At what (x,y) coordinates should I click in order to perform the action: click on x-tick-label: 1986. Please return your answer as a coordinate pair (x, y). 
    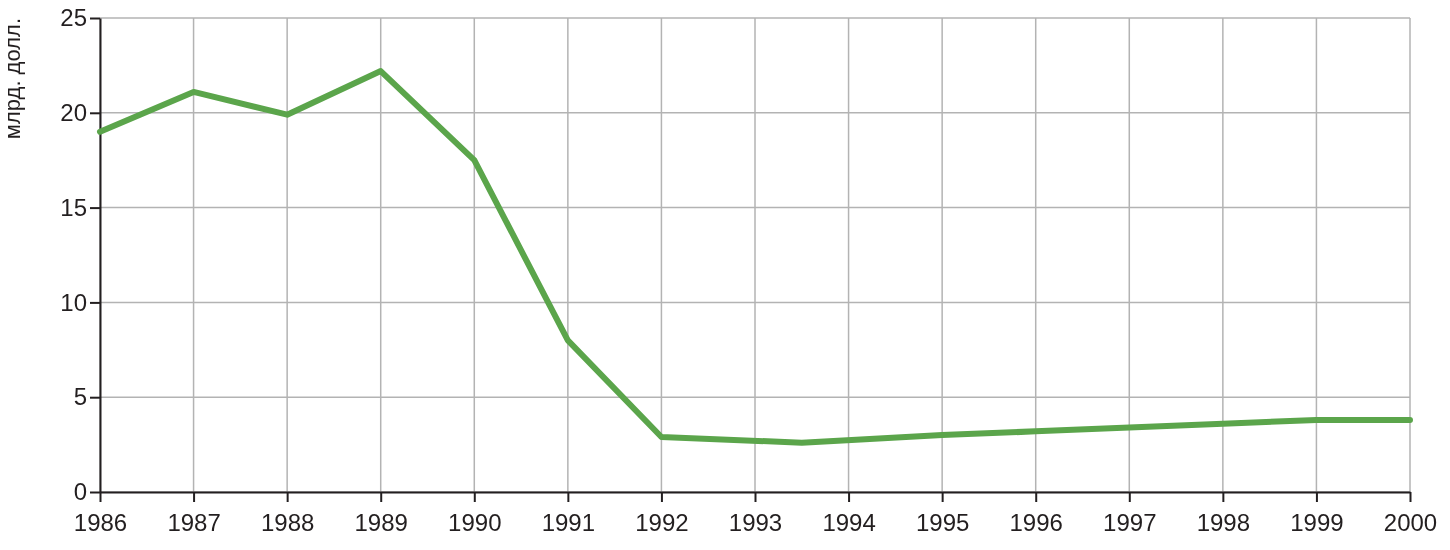
    Looking at the image, I should click on (100, 523).